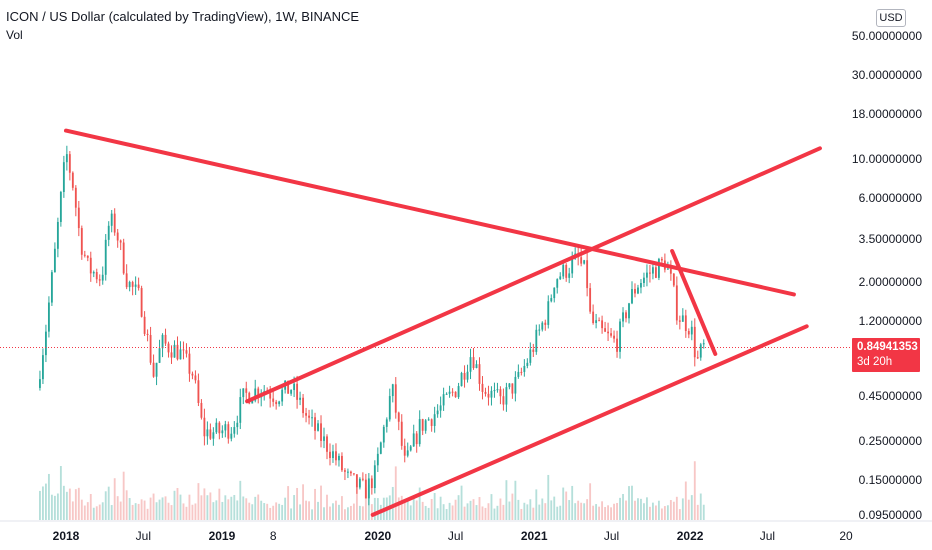  Describe the element at coordinates (694, 302) in the screenshot. I see `trendline-breakdown` at that location.